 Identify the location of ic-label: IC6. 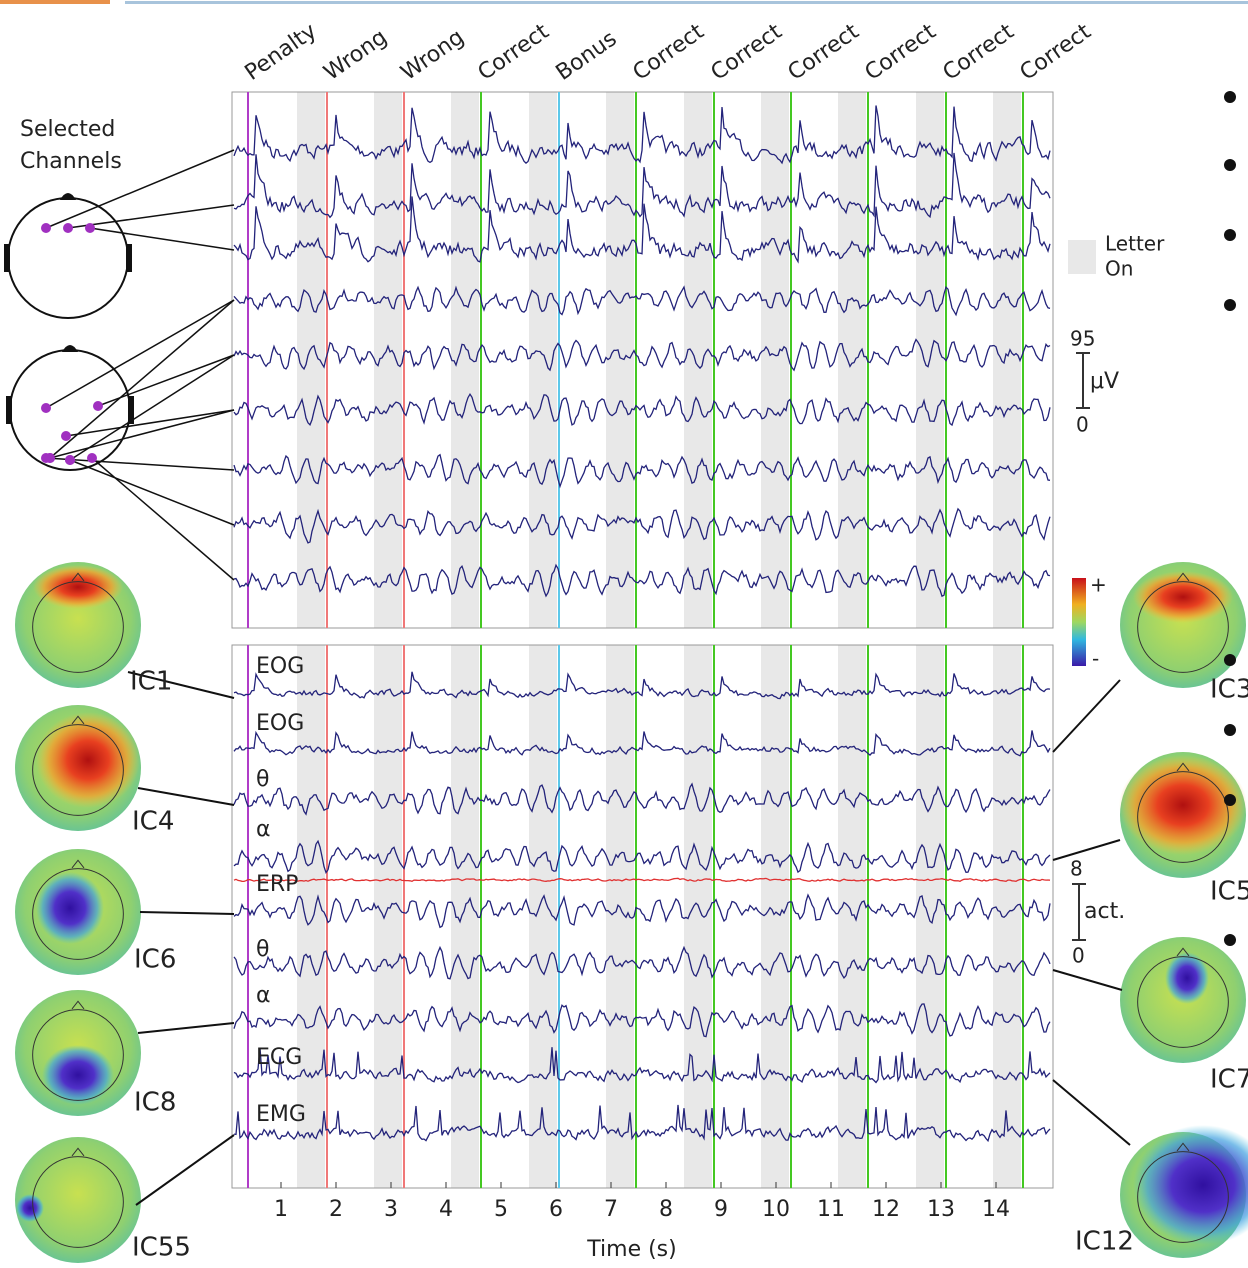
(155, 960).